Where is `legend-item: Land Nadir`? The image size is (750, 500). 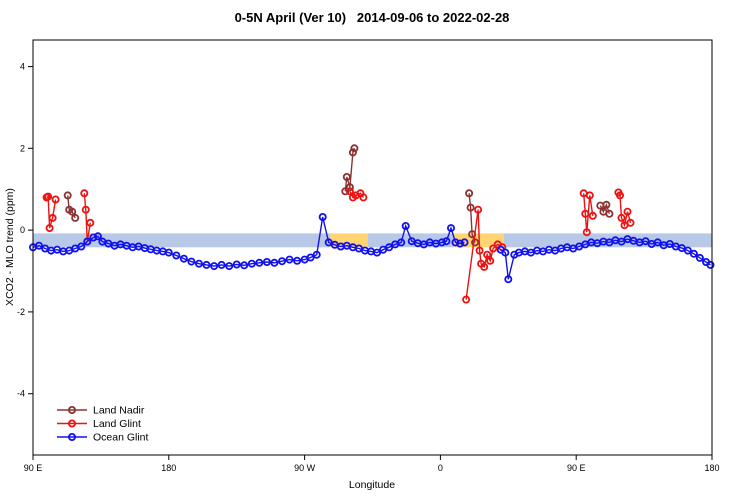
legend-item: Land Nadir is located at coordinates (101, 411).